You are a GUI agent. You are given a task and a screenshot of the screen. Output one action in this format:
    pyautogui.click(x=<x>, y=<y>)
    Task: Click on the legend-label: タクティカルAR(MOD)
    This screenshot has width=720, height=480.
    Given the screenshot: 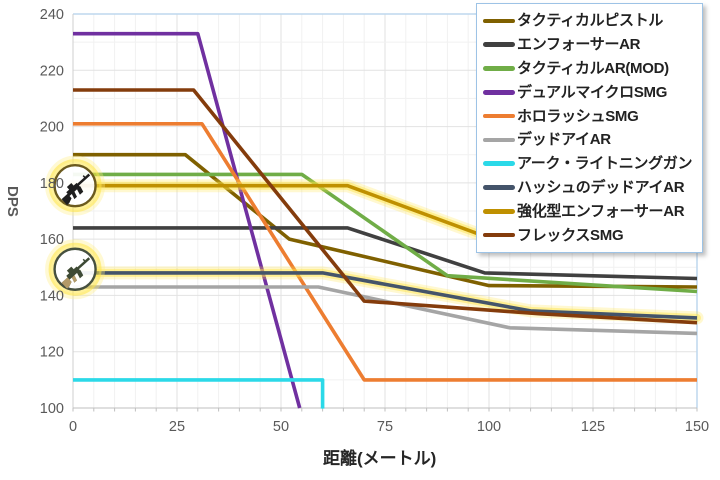 What is the action you would take?
    pyautogui.click(x=593, y=68)
    